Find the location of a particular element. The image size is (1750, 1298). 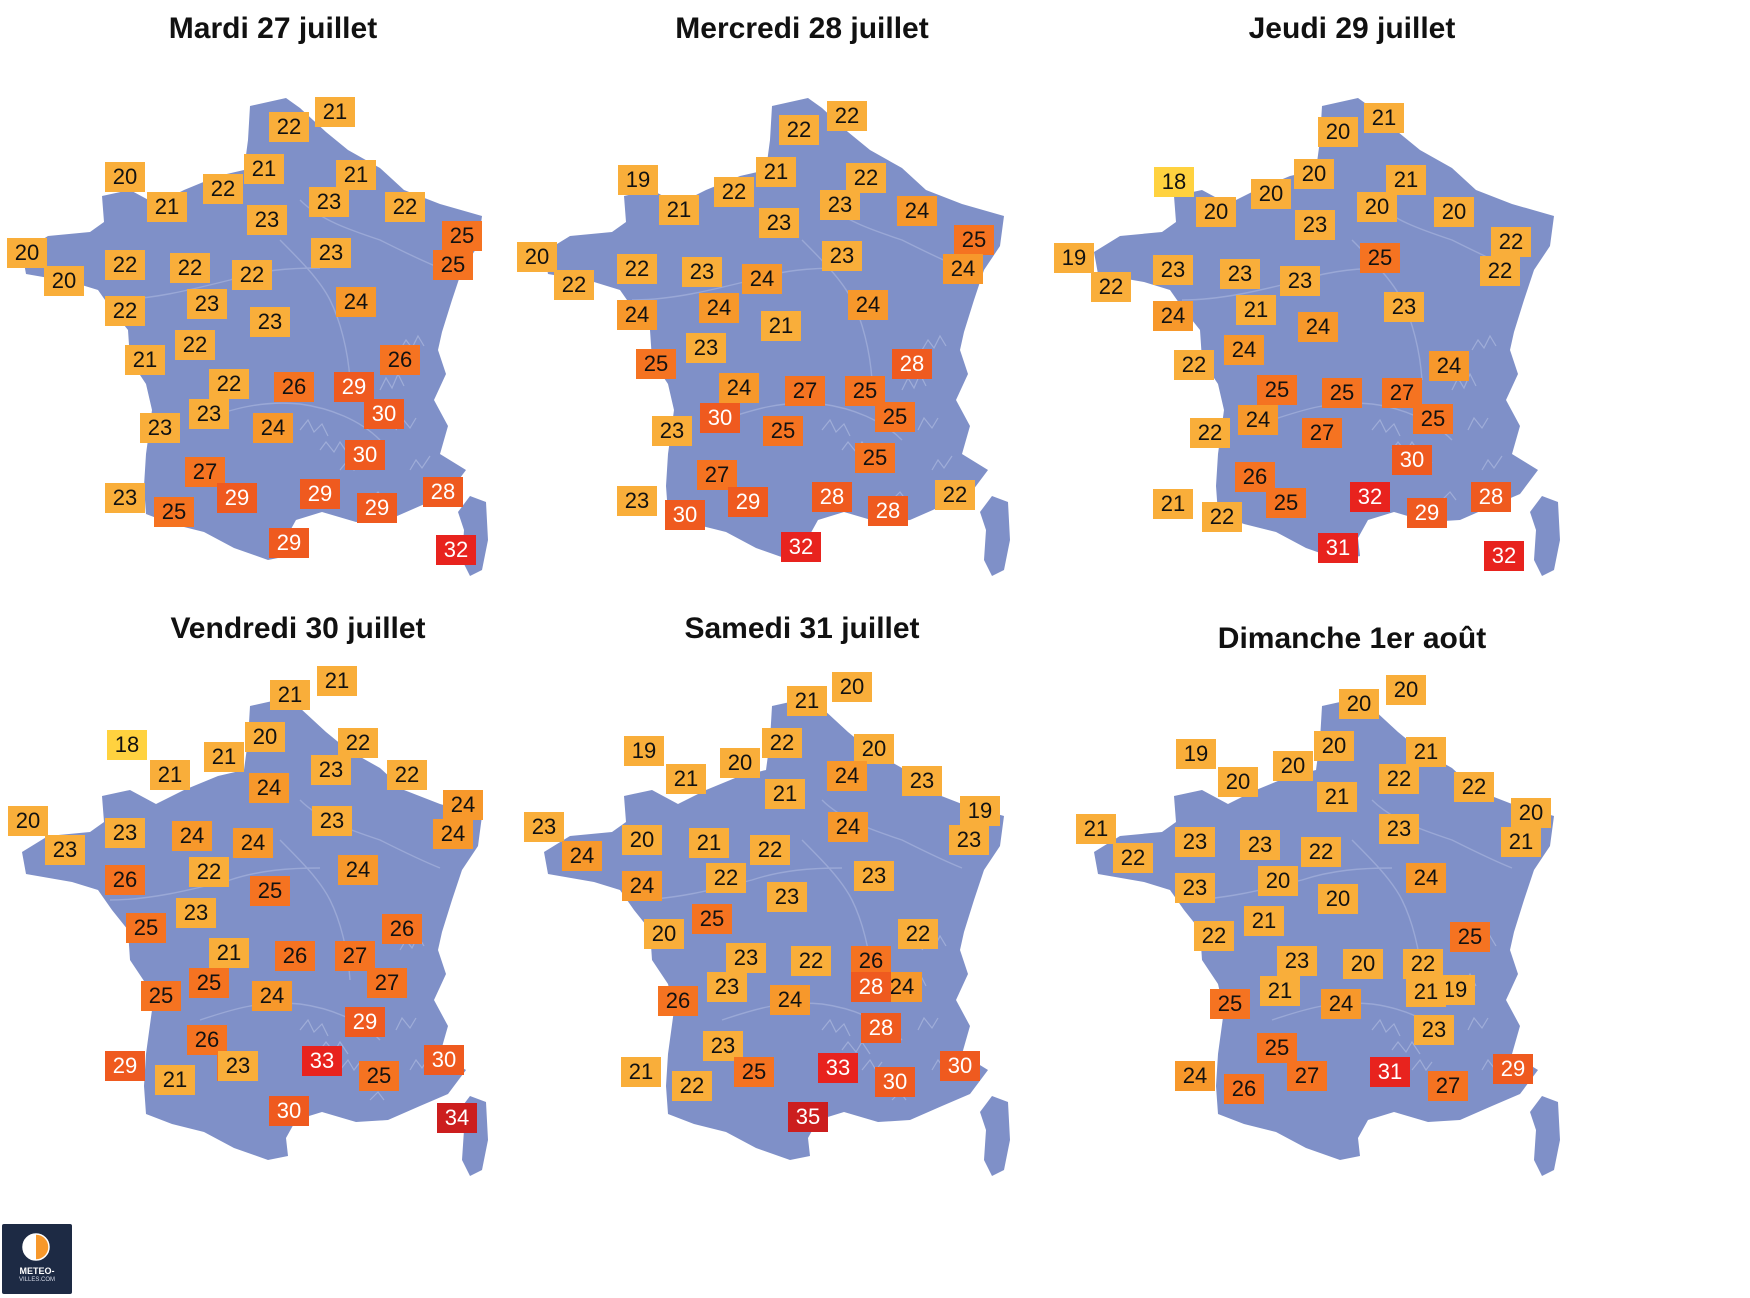

france-mainland is located at coordinates (774, 929).